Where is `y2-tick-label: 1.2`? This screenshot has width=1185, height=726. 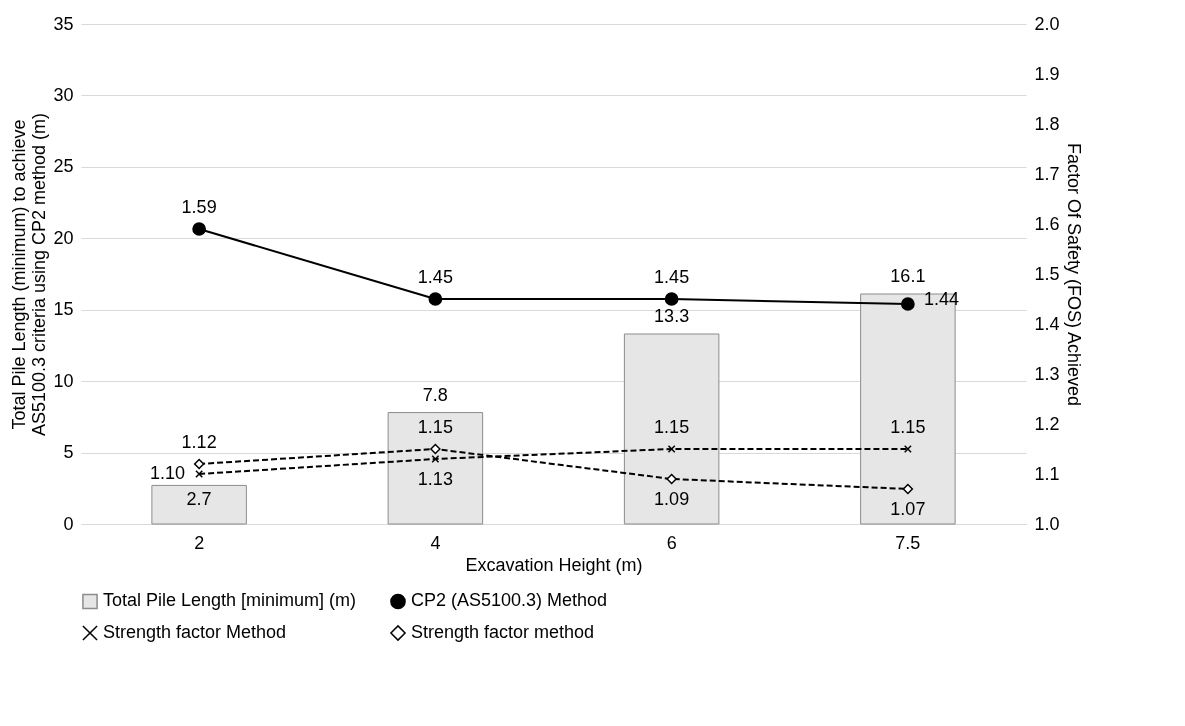 y2-tick-label: 1.2 is located at coordinates (1047, 423).